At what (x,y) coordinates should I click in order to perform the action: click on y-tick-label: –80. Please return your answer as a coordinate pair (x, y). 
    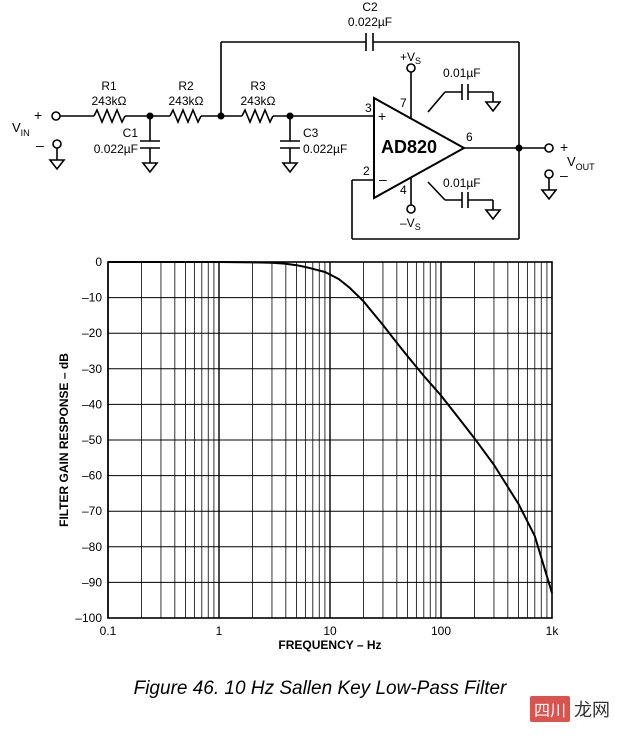
    Looking at the image, I should click on (92, 547).